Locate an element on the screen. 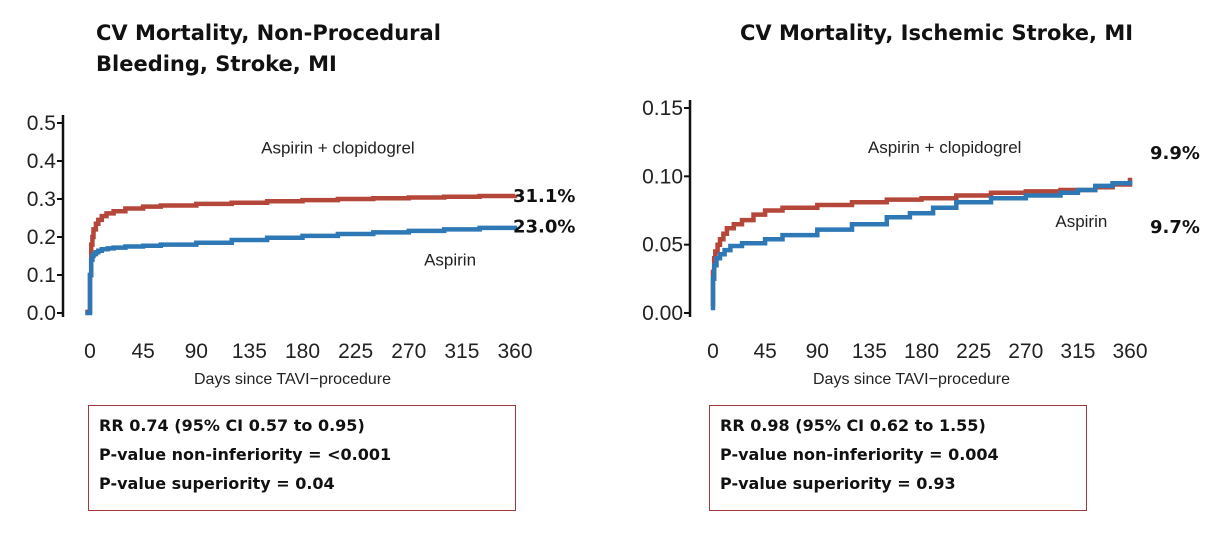 This screenshot has width=1228, height=534. end-label-aspirin: 23.0% is located at coordinates (544, 227).